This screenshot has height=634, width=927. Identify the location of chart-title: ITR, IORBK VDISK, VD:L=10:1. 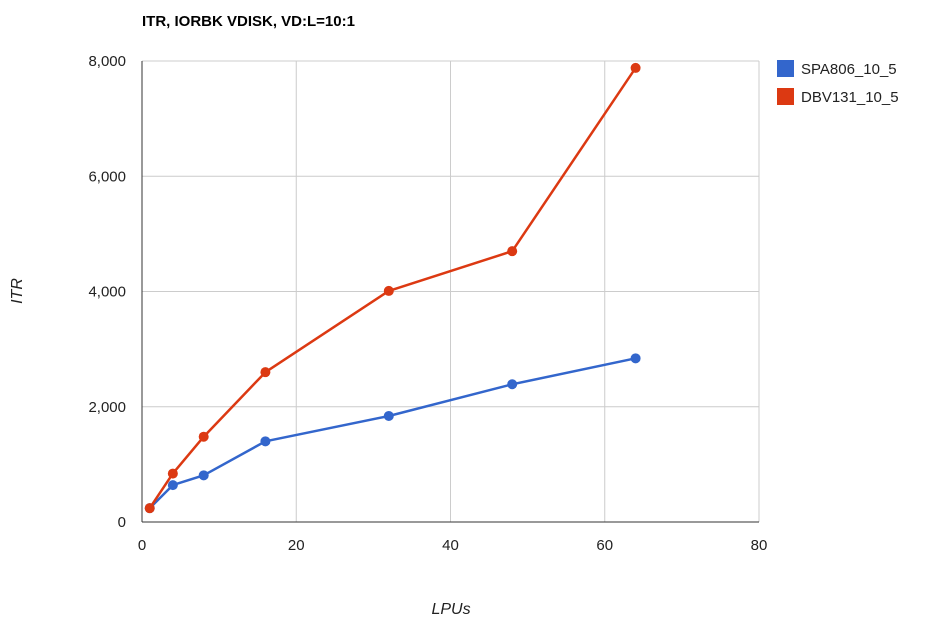
(248, 21).